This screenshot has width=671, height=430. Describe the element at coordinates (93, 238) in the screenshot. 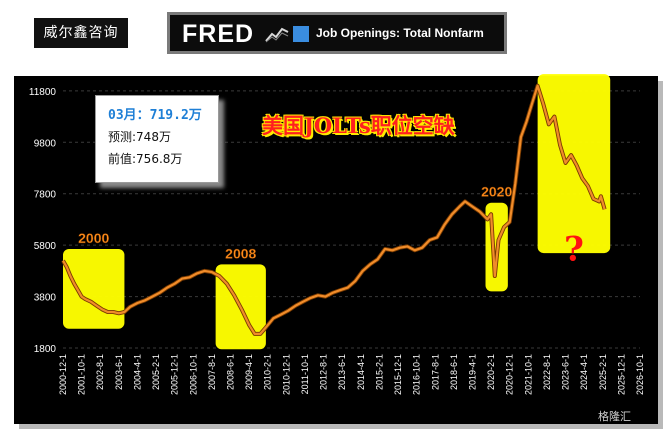

I see `period-label: 2000` at that location.